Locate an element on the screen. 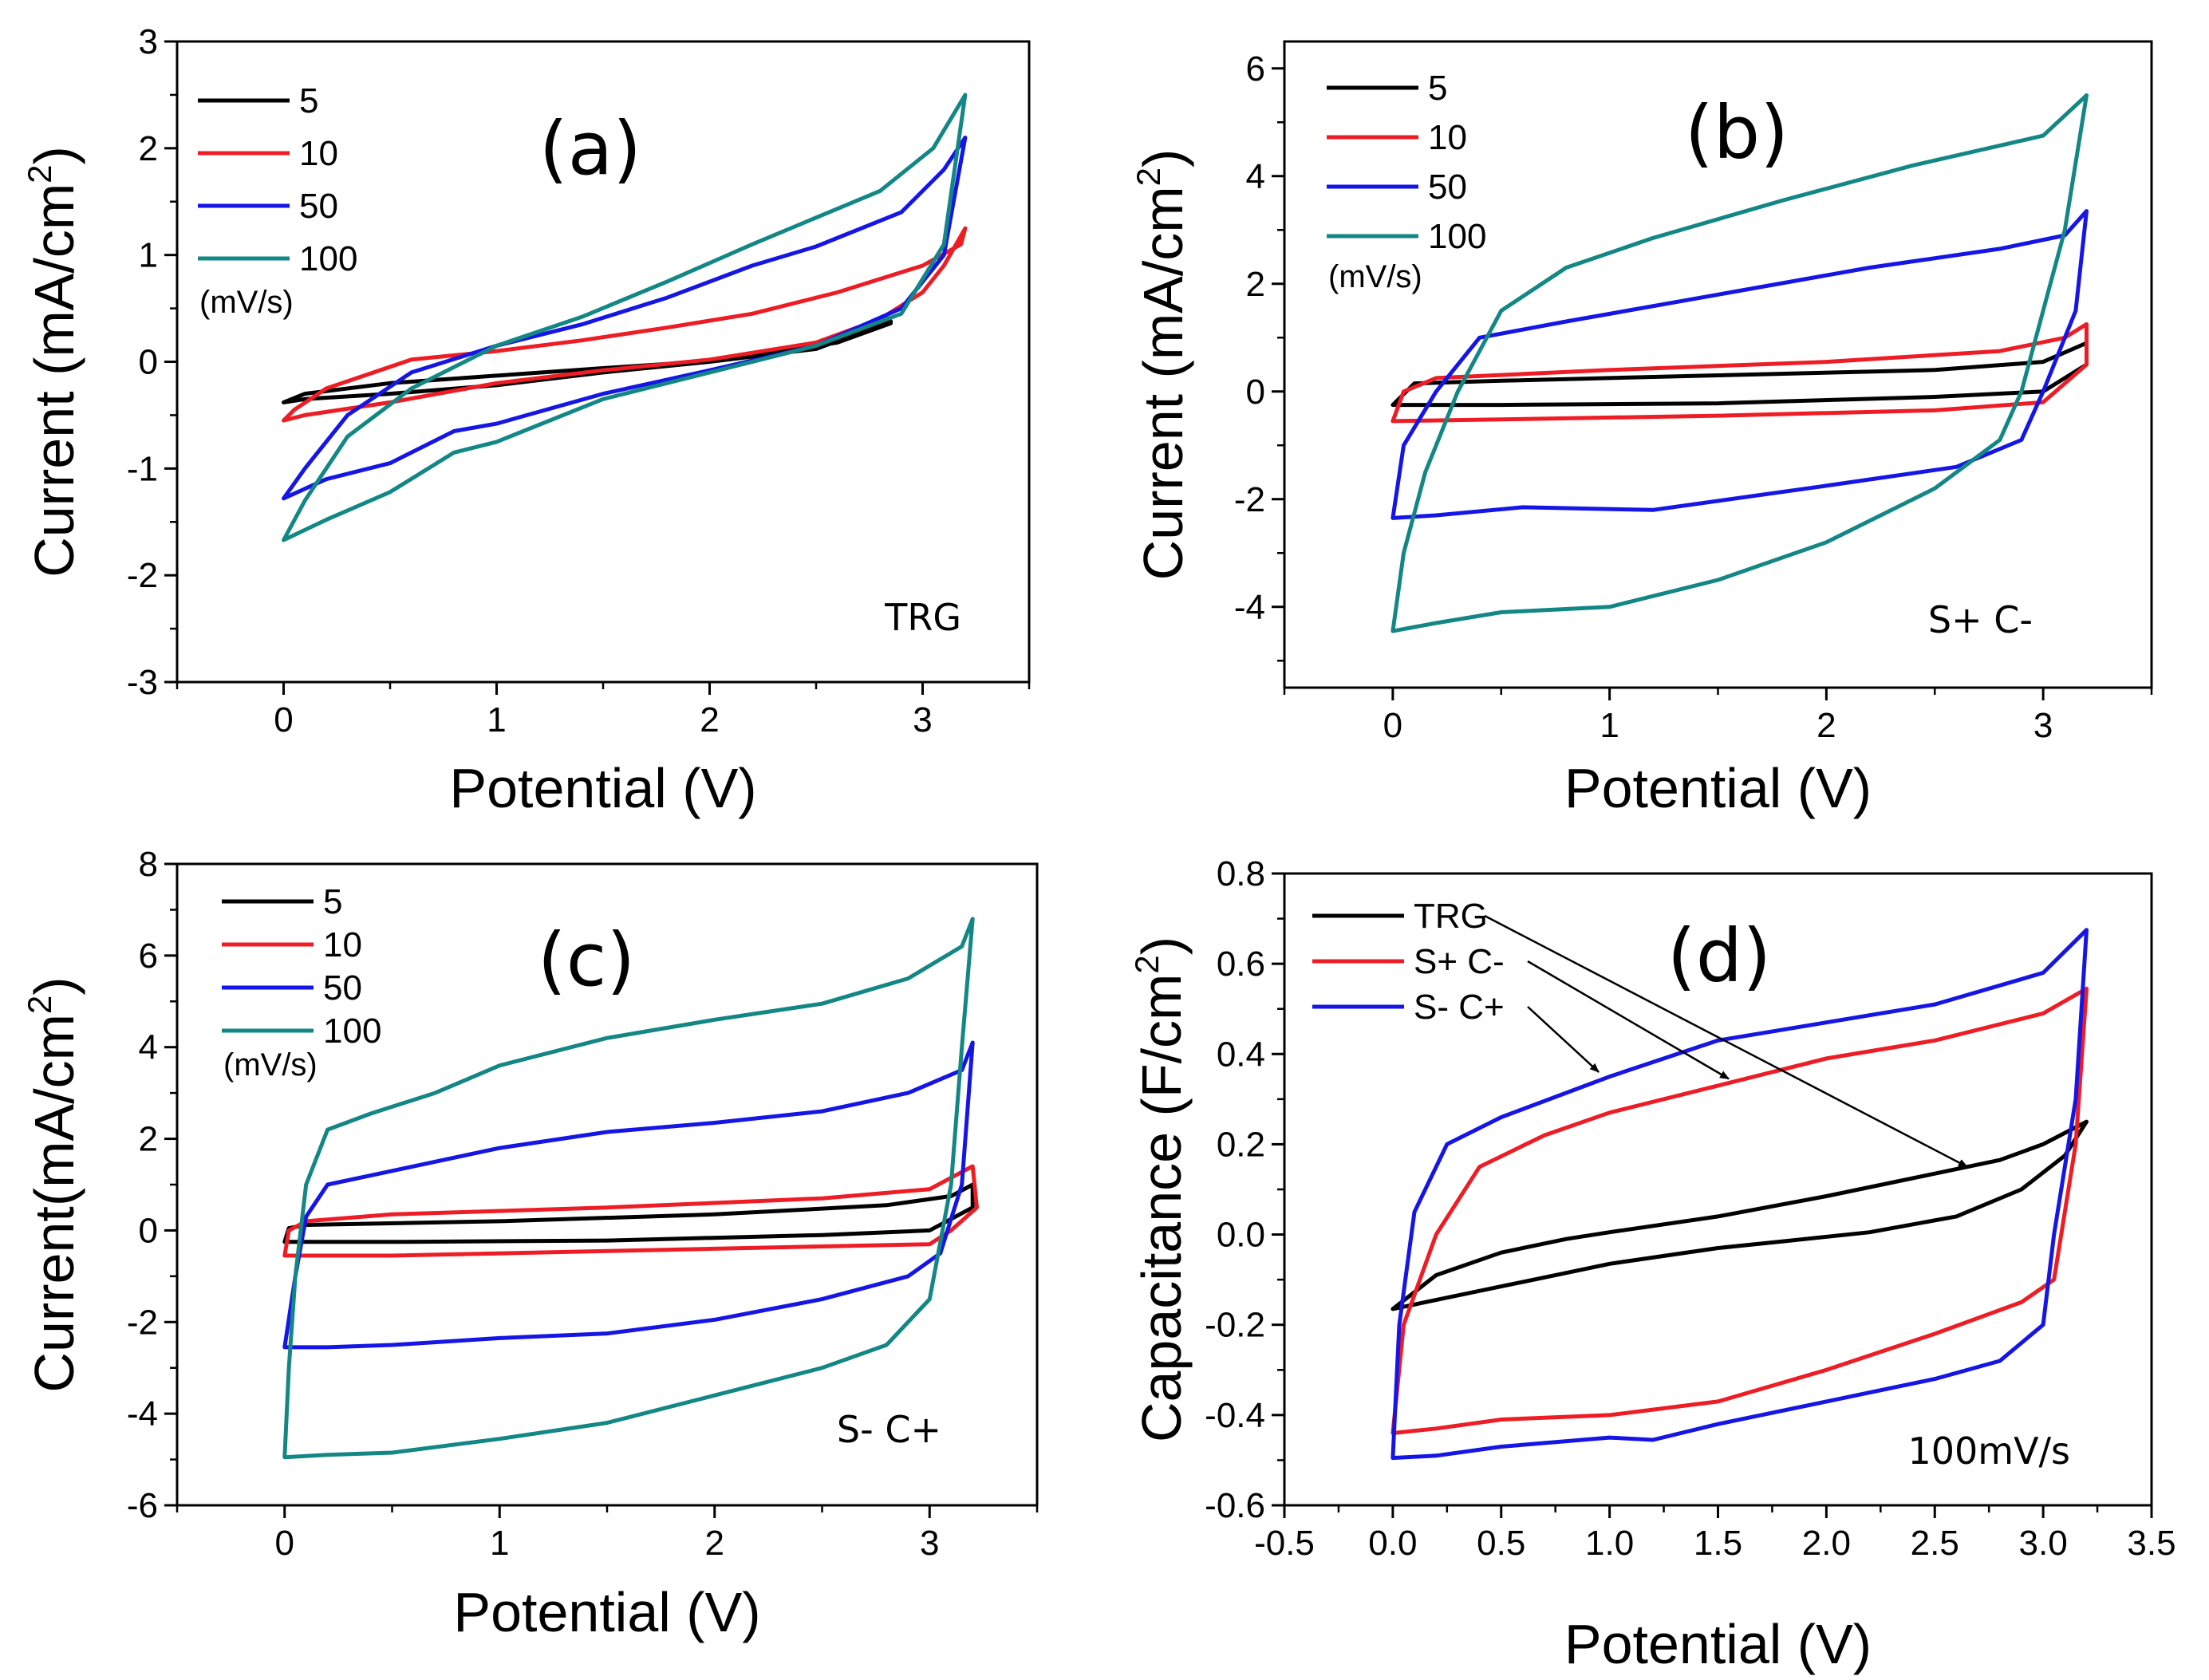 The image size is (2209, 1680). y-tick-label: -1 is located at coordinates (143, 468).